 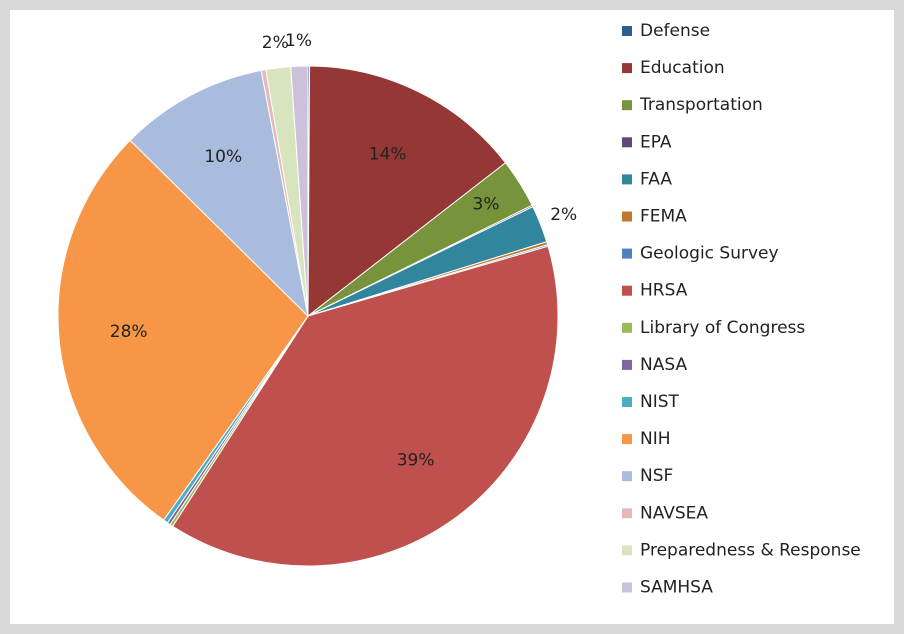 What do you see at coordinates (388, 155) in the screenshot?
I see `data-label: 14%` at bounding box center [388, 155].